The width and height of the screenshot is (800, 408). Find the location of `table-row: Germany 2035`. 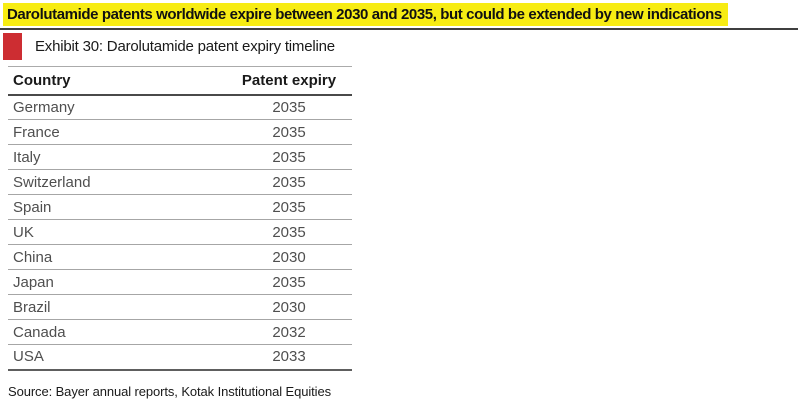

table-row: Germany 2035 is located at coordinates (180, 107).